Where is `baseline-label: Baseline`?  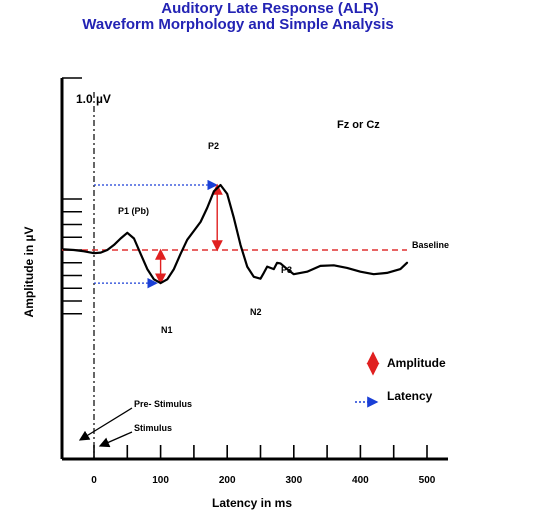 baseline-label: Baseline is located at coordinates (430, 245).